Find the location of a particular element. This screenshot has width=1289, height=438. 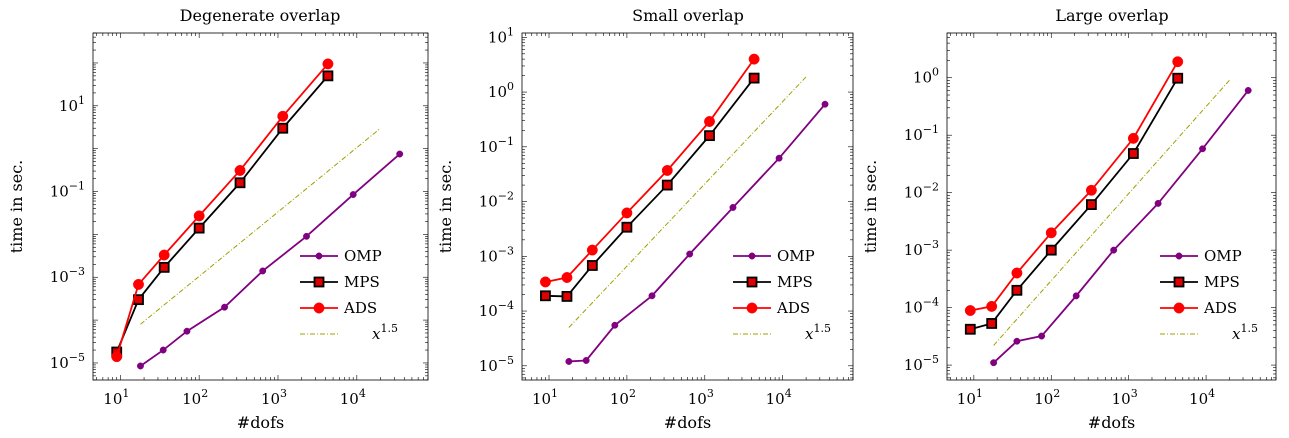

series-ads is located at coordinates (222, 210).